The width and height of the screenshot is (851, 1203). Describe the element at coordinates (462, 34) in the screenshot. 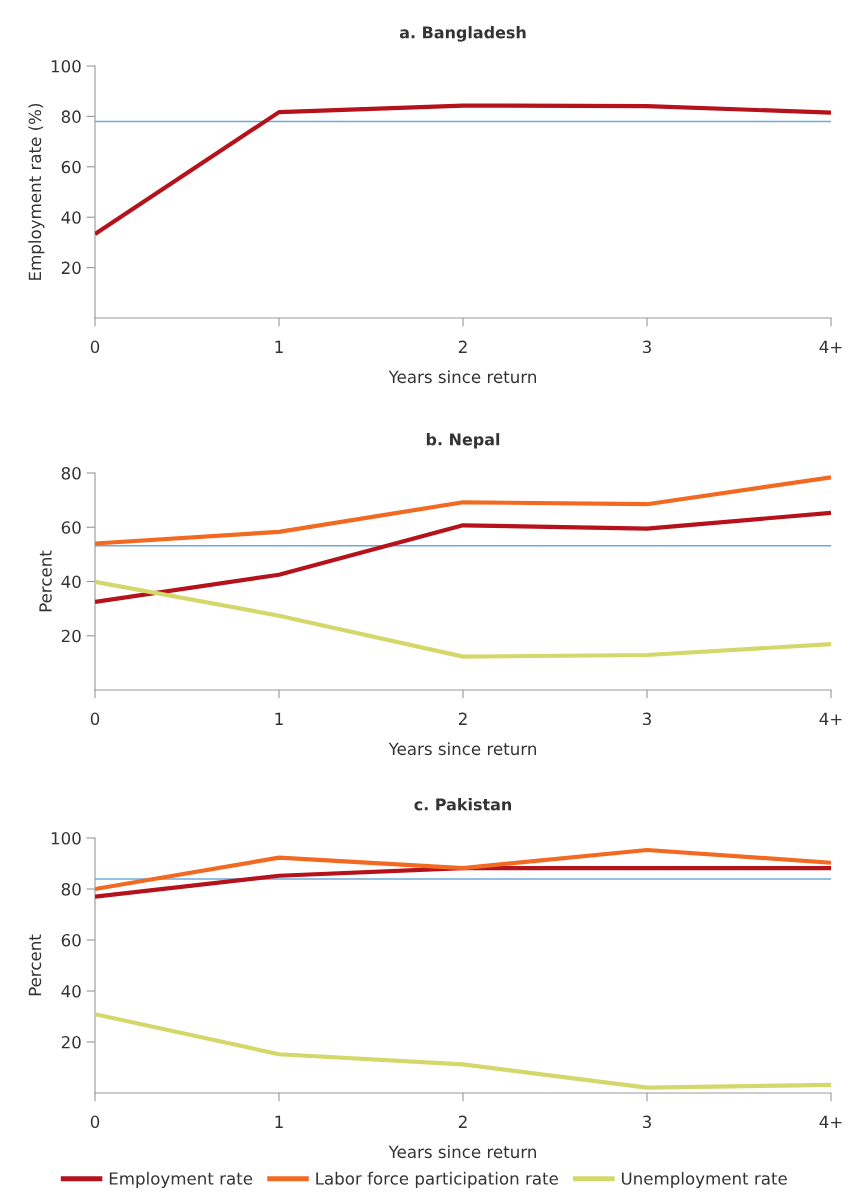

I see `chart-title: a. Bangladesh` at that location.